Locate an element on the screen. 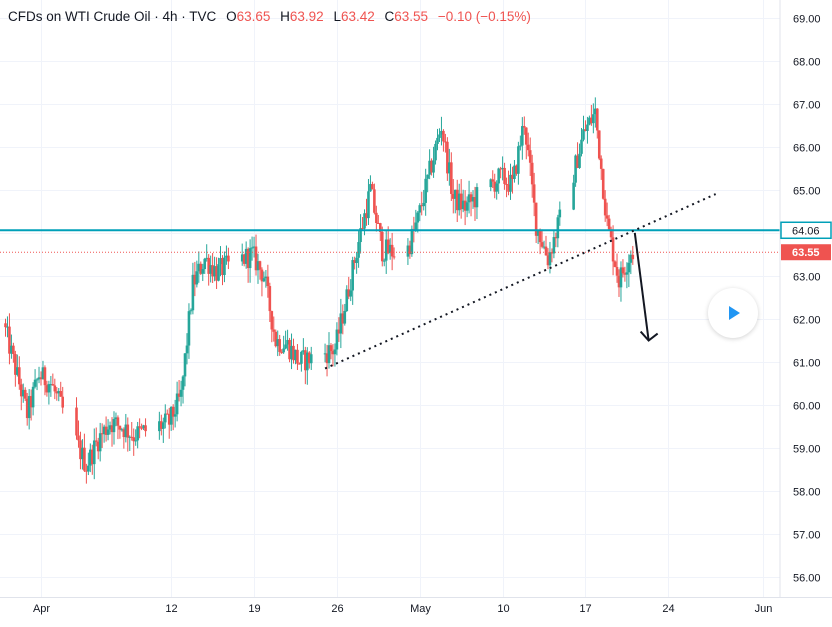  price-tags: 64.06 63.55 is located at coordinates (806, 241).